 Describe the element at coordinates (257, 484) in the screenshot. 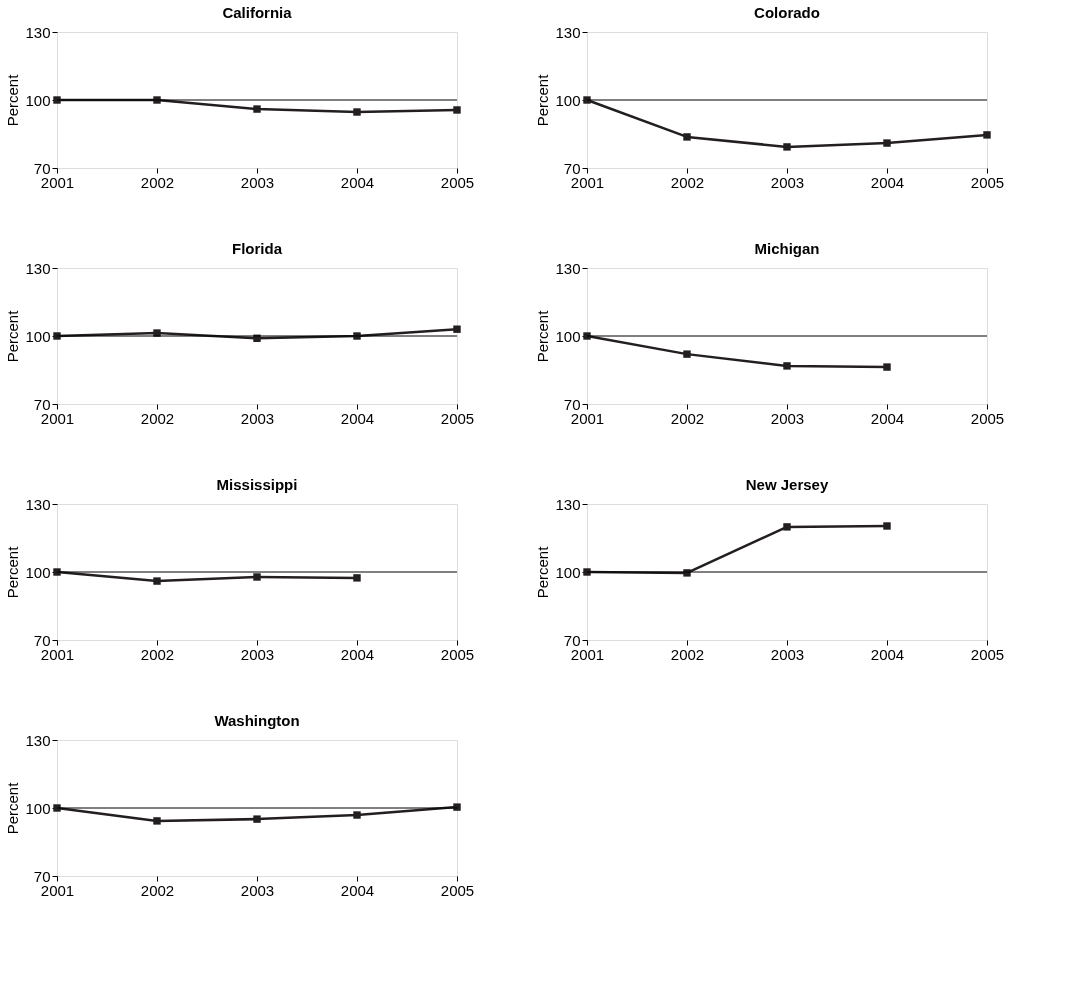

I see `chart-title: Mississippi` at that location.